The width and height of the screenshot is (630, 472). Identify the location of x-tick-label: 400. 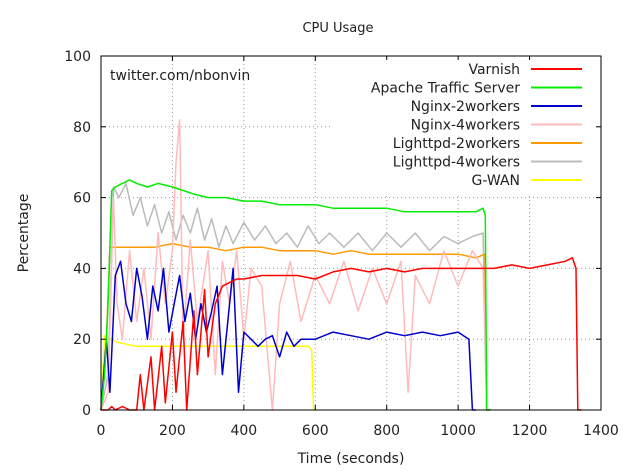
(243, 431).